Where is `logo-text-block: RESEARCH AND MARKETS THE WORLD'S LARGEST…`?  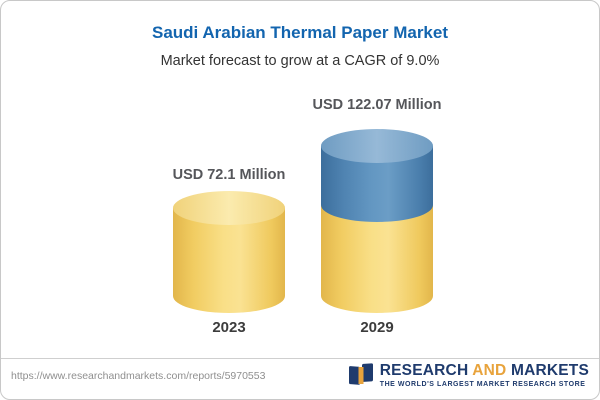 logo-text-block: RESEARCH AND MARKETS THE WORLD'S LARGEST… is located at coordinates (484, 375).